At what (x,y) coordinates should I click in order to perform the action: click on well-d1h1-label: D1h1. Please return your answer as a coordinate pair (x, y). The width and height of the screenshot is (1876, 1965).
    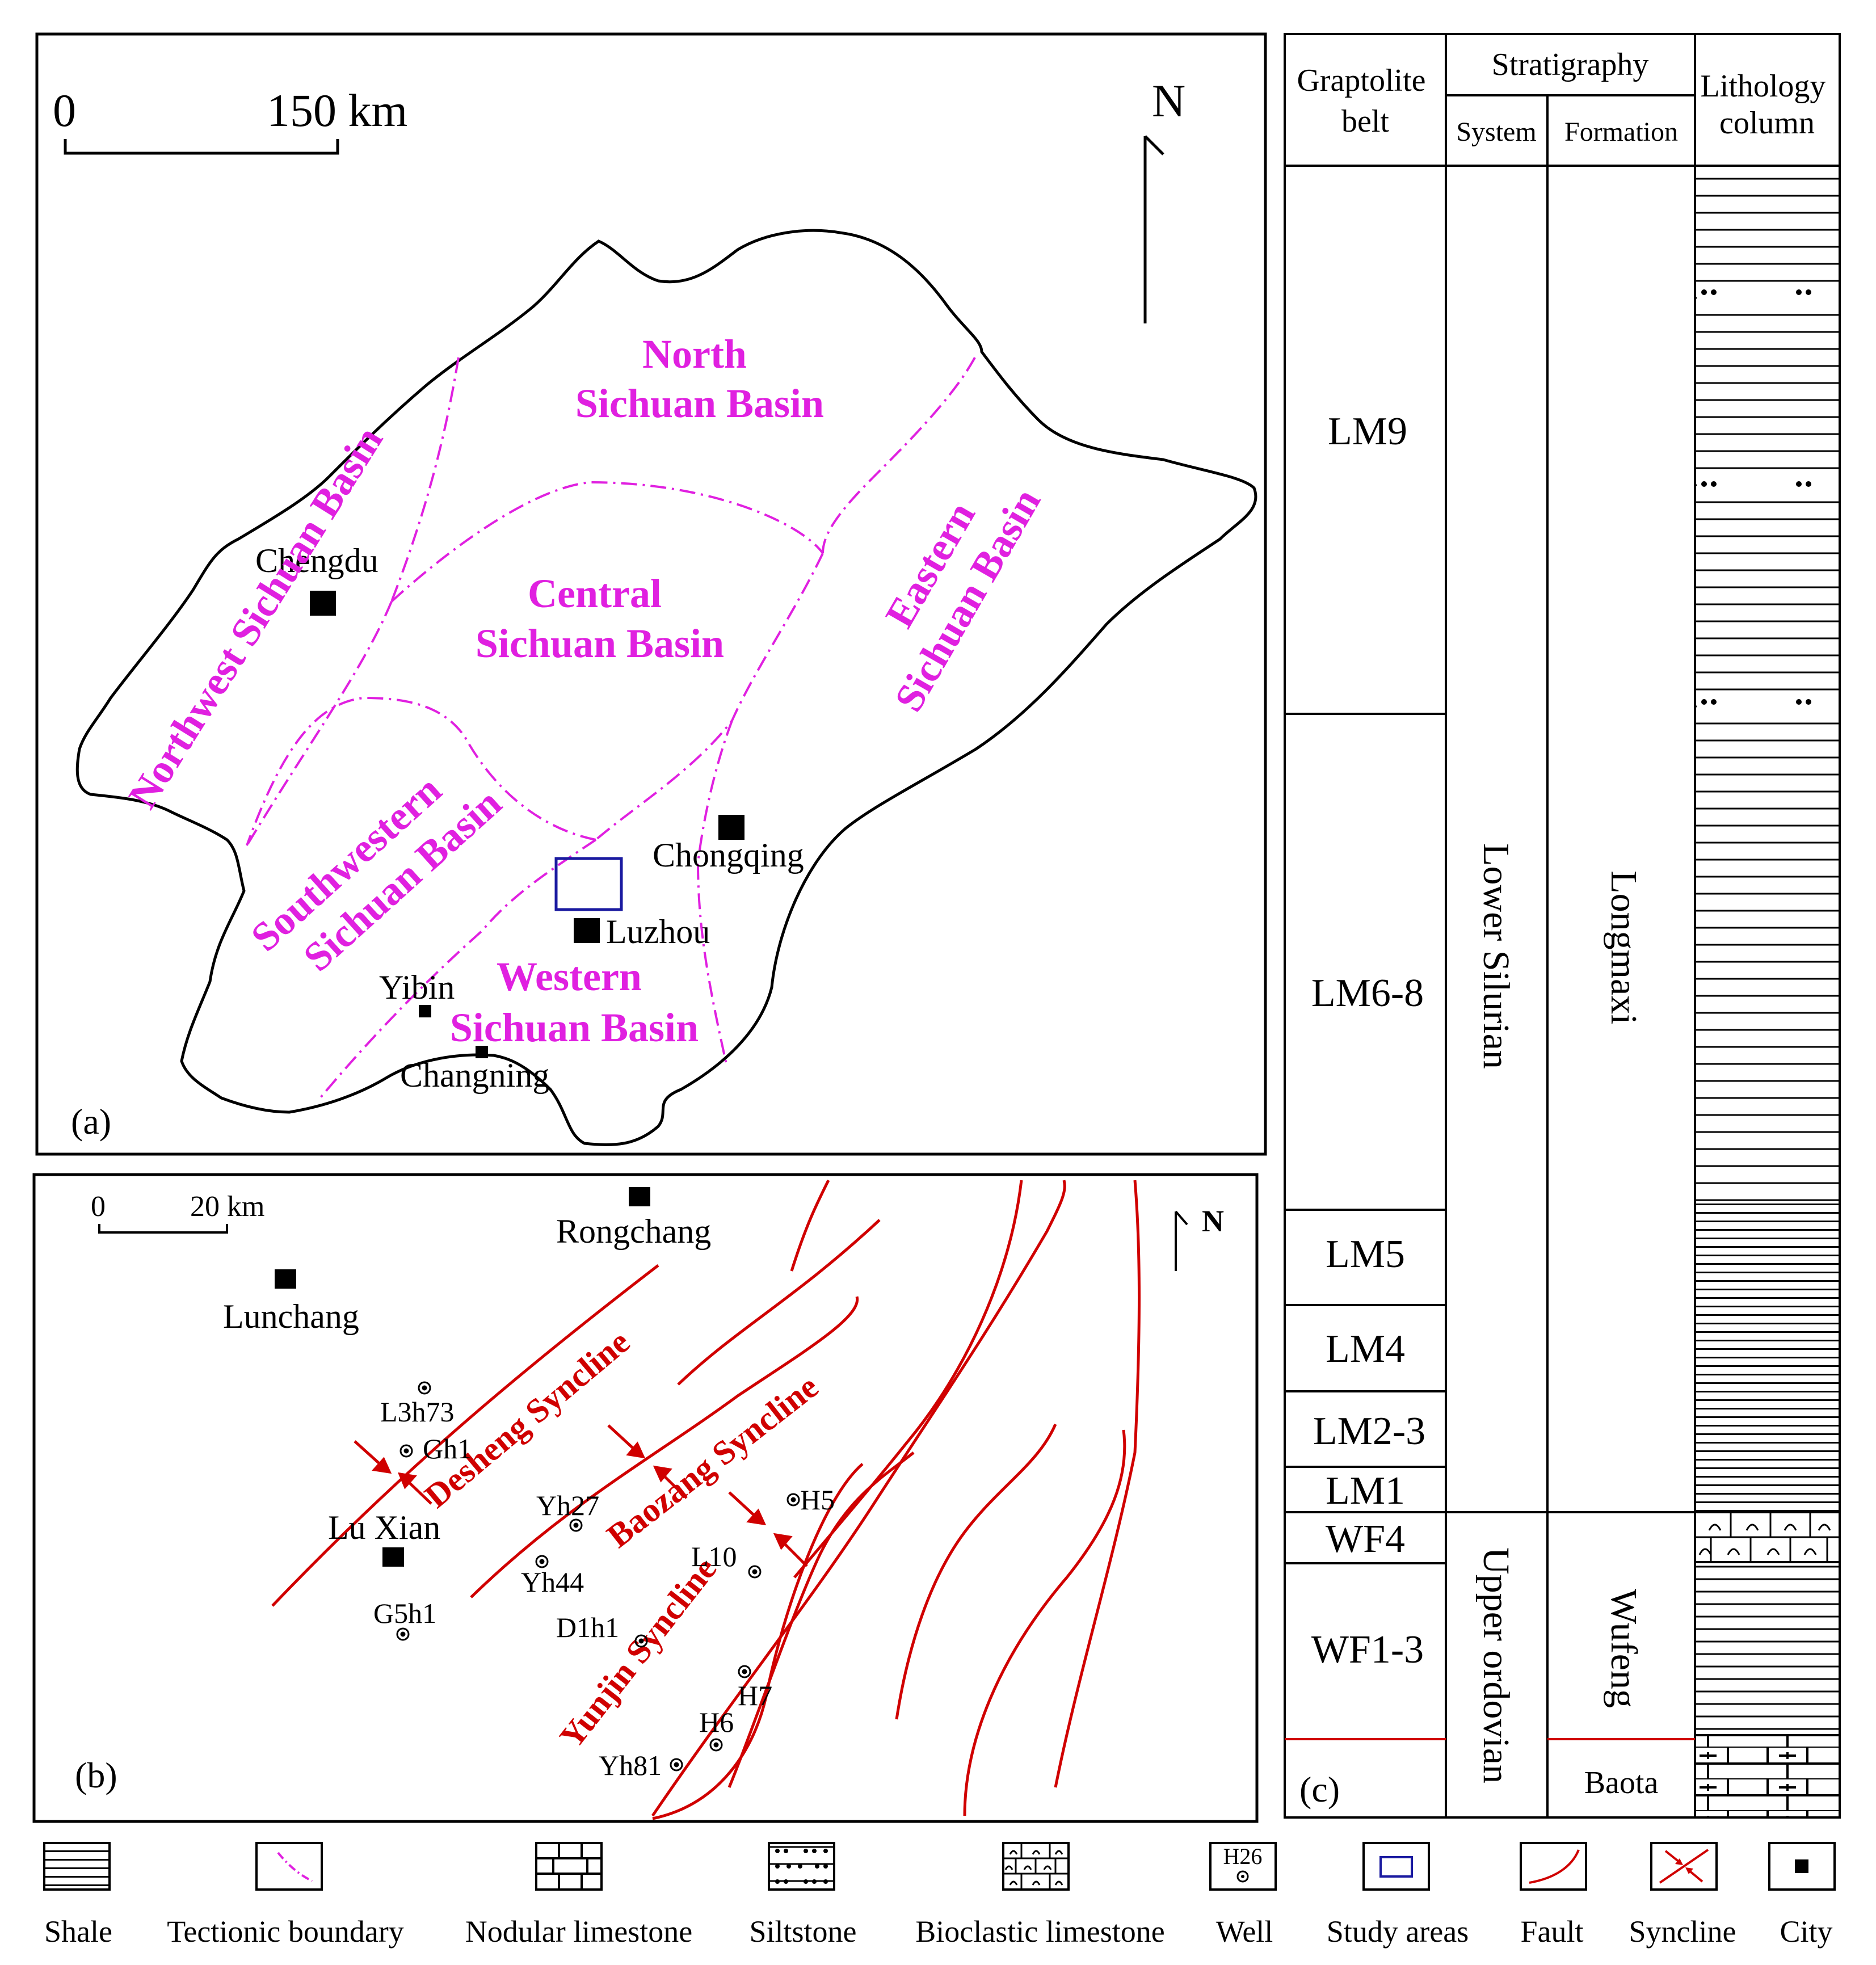
    Looking at the image, I should click on (587, 1627).